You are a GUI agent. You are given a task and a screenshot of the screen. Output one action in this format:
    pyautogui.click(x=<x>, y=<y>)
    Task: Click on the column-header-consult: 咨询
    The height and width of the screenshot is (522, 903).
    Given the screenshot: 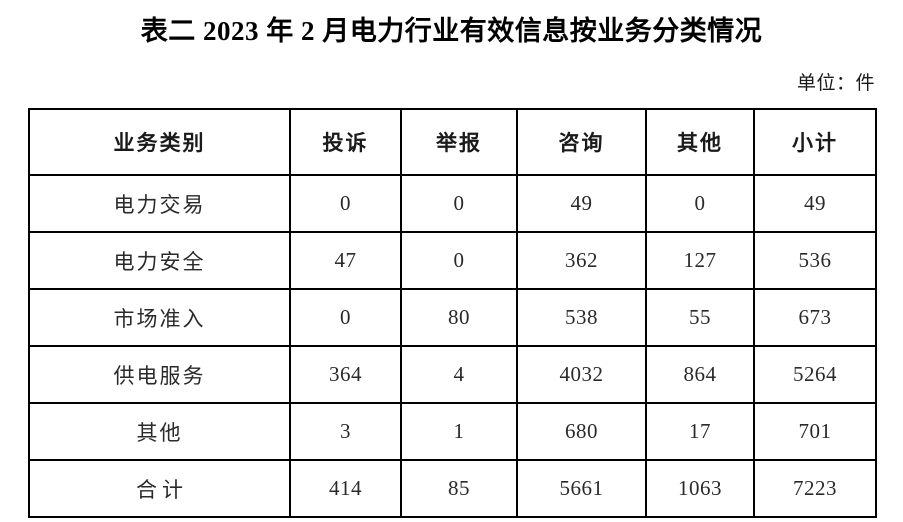 What is the action you would take?
    pyautogui.click(x=581, y=142)
    